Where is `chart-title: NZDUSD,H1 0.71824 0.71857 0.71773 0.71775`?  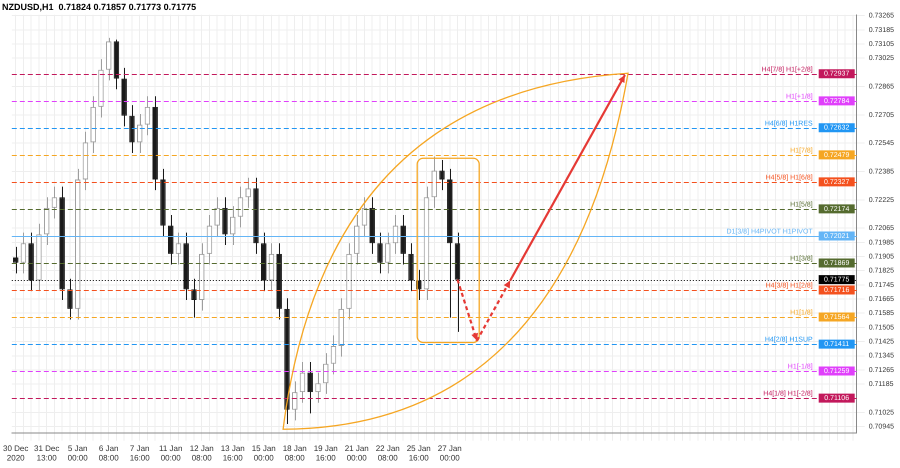
chart-title: NZDUSD,H1 0.71824 0.71857 0.71773 0.71775 is located at coordinates (99, 7).